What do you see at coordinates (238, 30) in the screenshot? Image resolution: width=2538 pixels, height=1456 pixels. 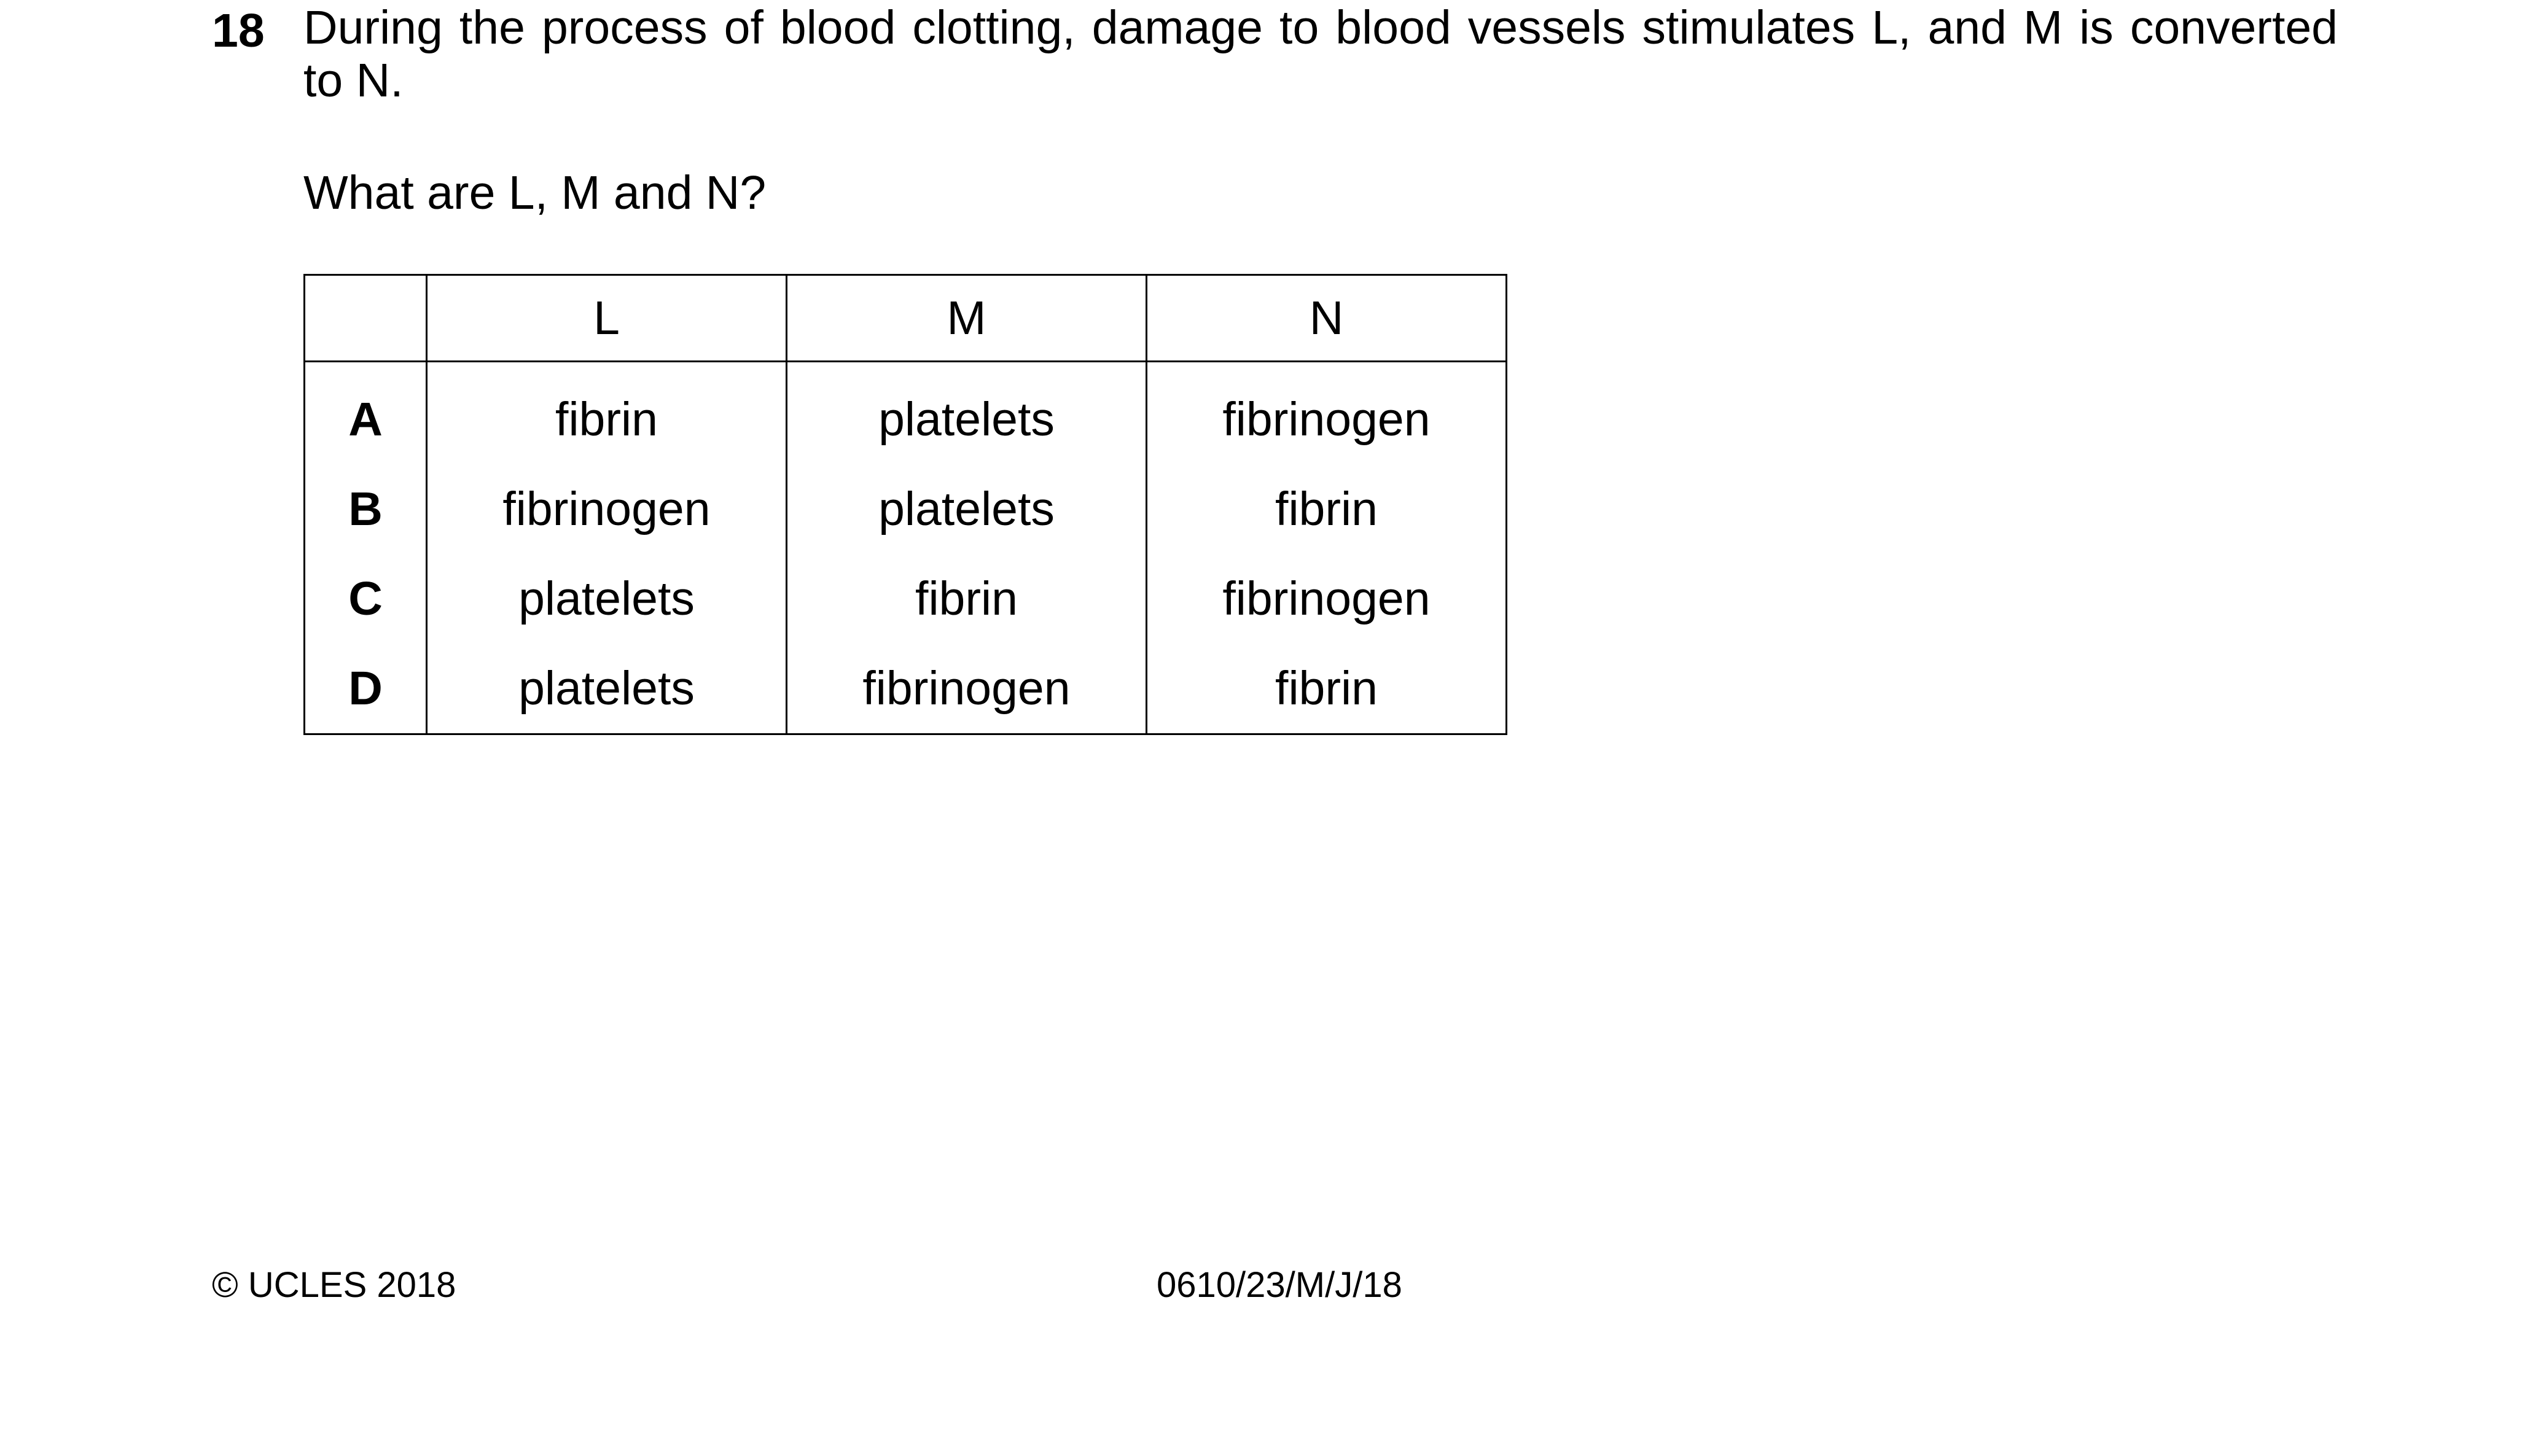 I see `question-number: 18` at bounding box center [238, 30].